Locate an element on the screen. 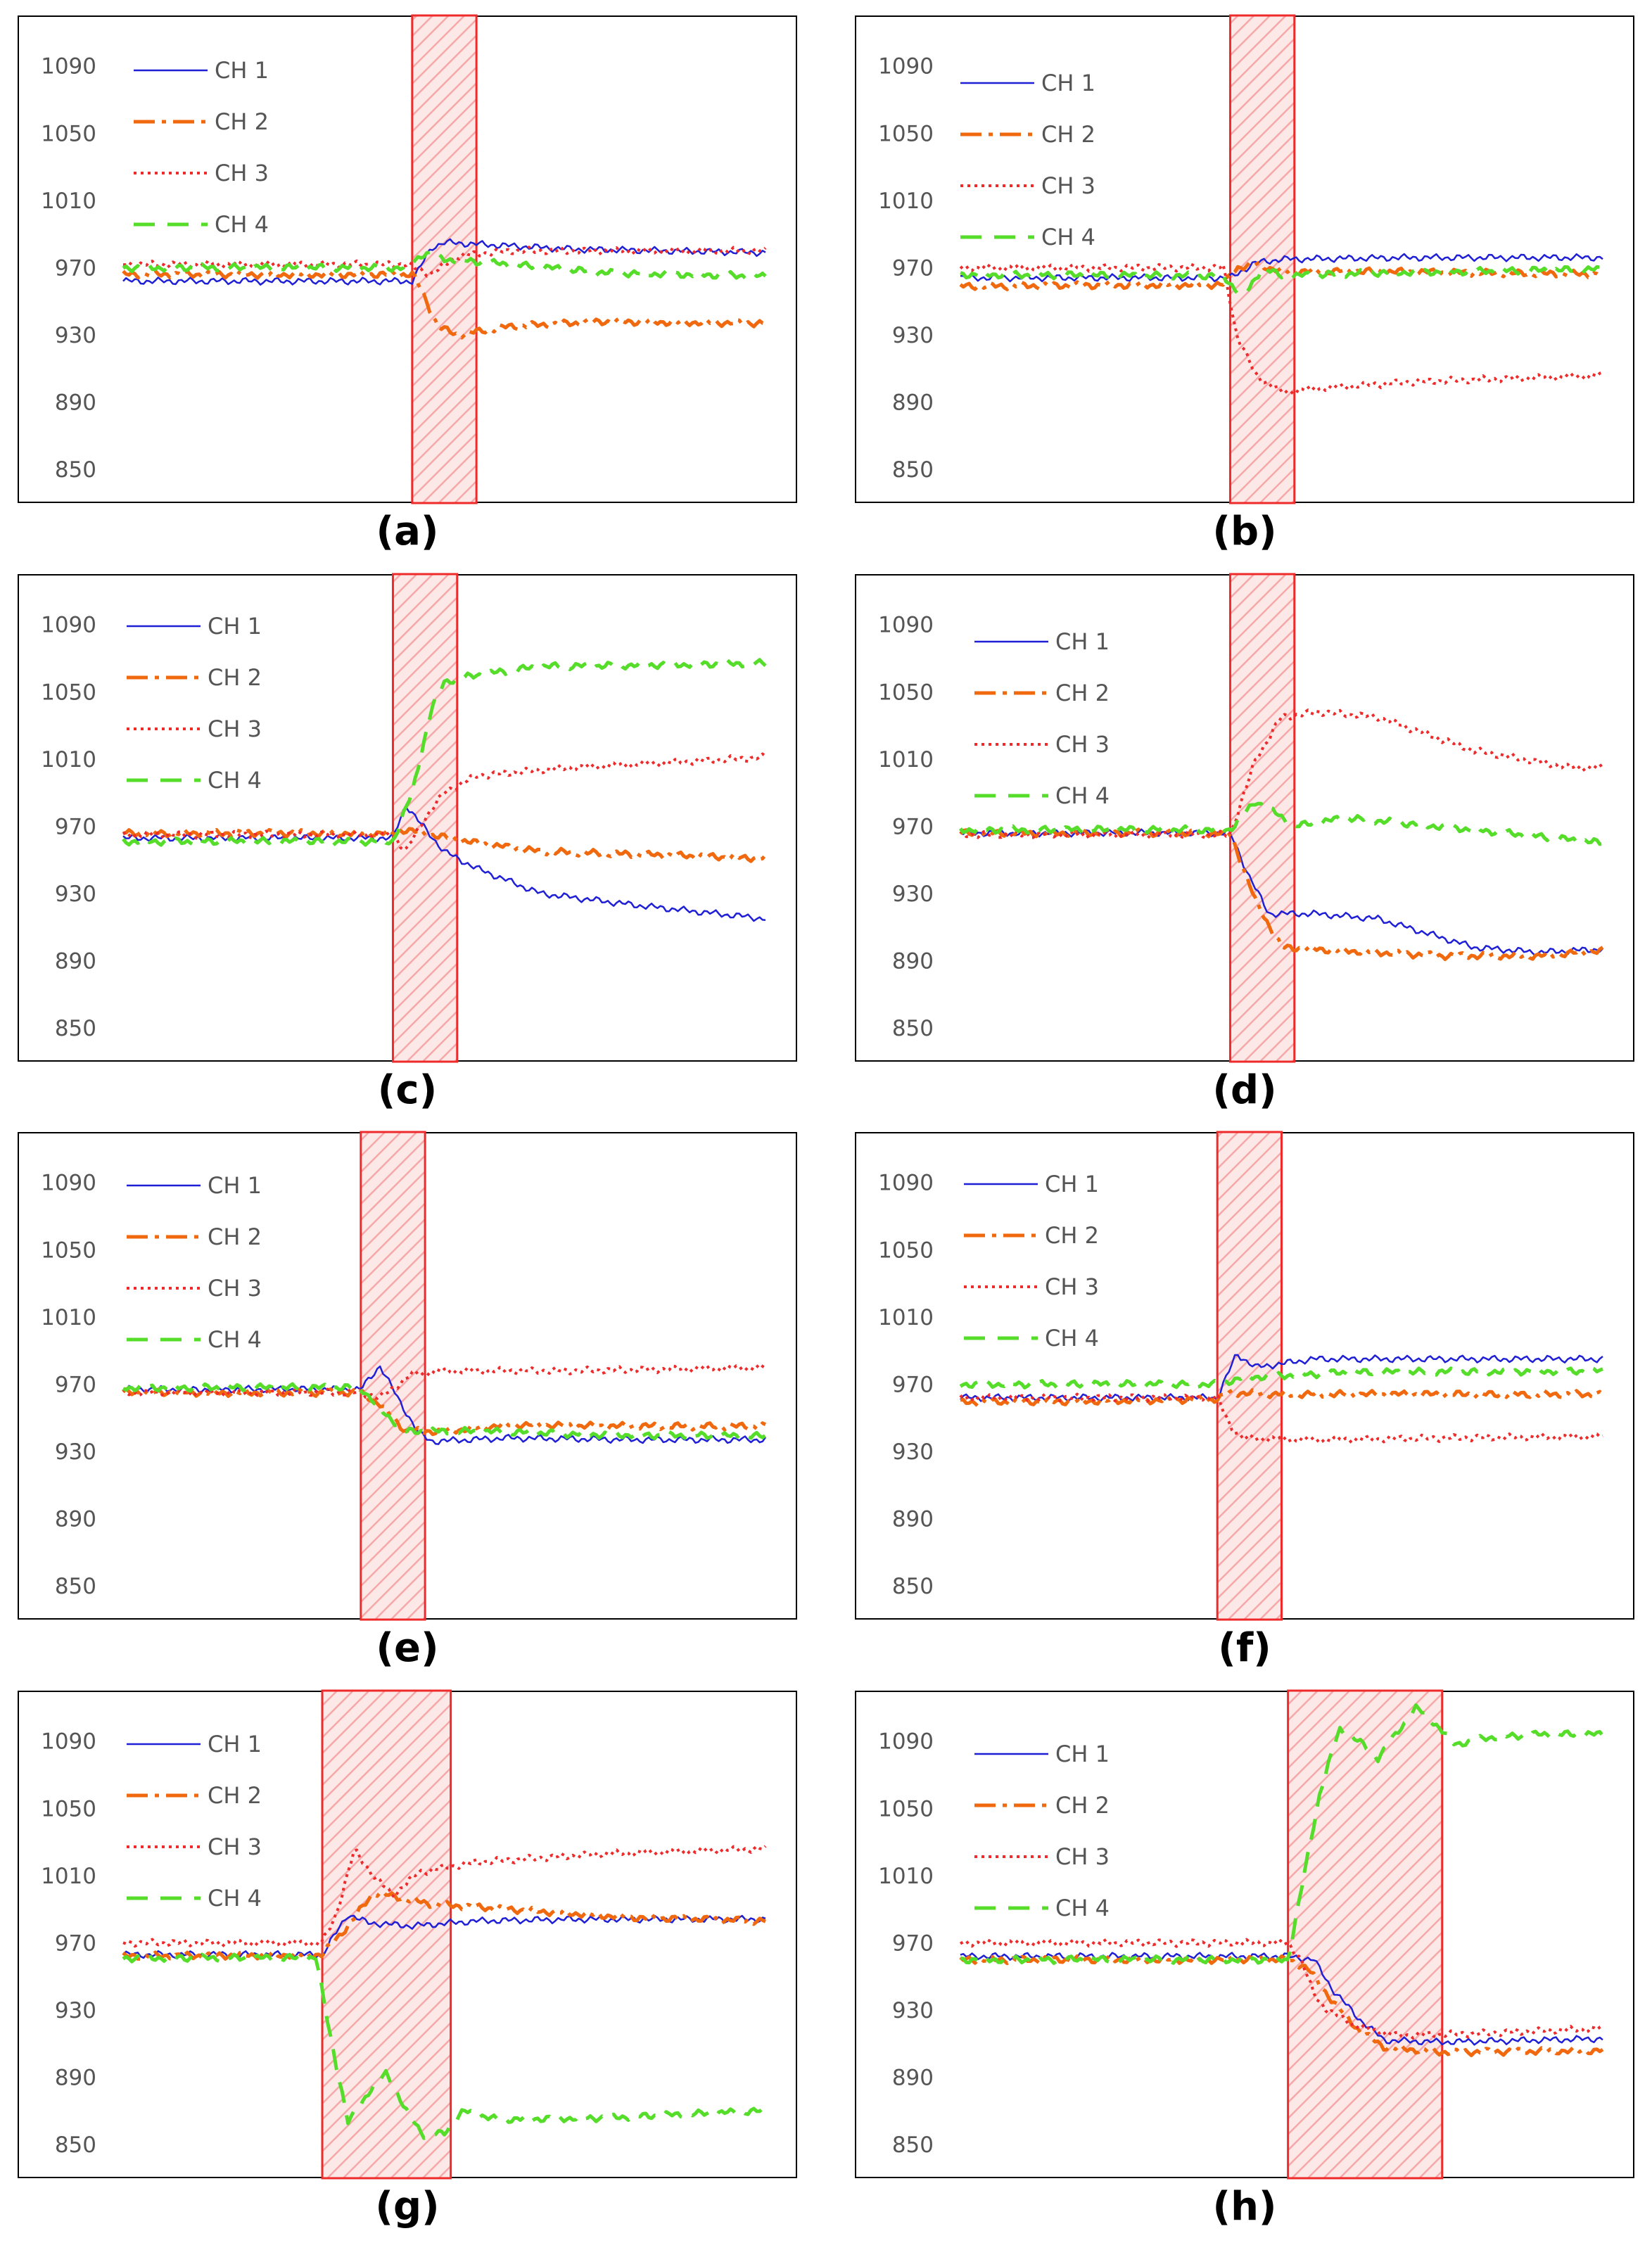 The width and height of the screenshot is (1652, 2257). panel-label: (d) is located at coordinates (1244, 1090).